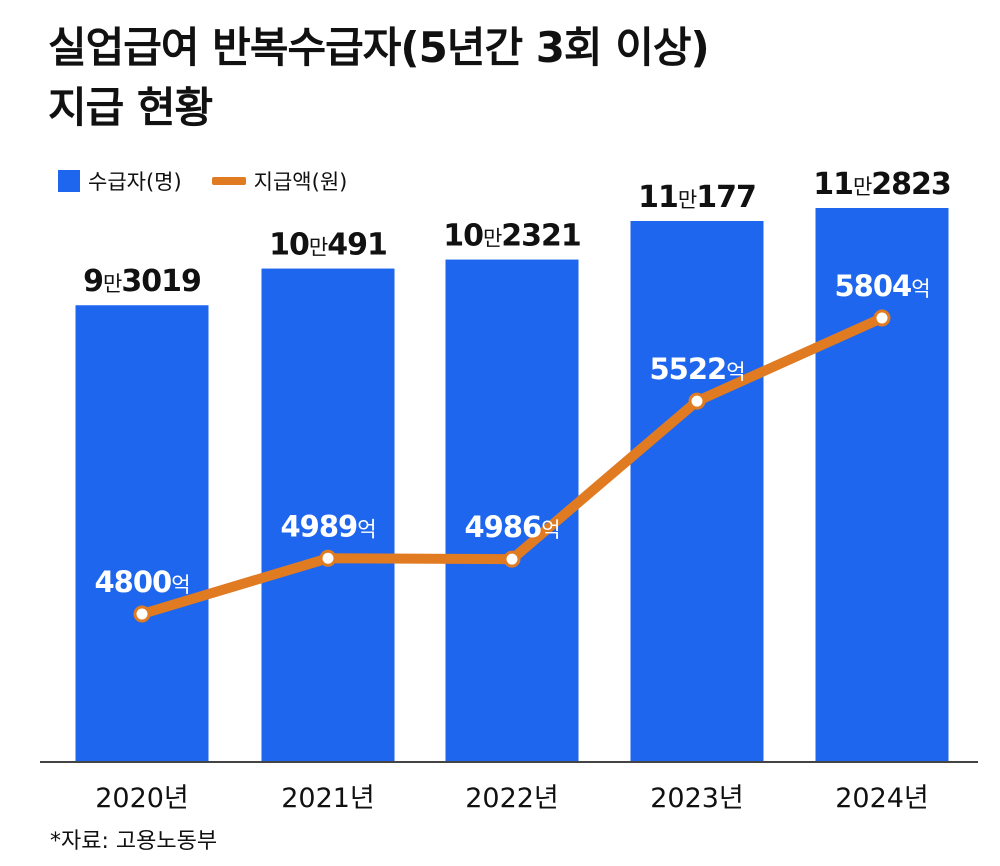 This screenshot has width=1000, height=866. What do you see at coordinates (882, 798) in the screenshot?
I see `x-tick-label: 2024년` at bounding box center [882, 798].